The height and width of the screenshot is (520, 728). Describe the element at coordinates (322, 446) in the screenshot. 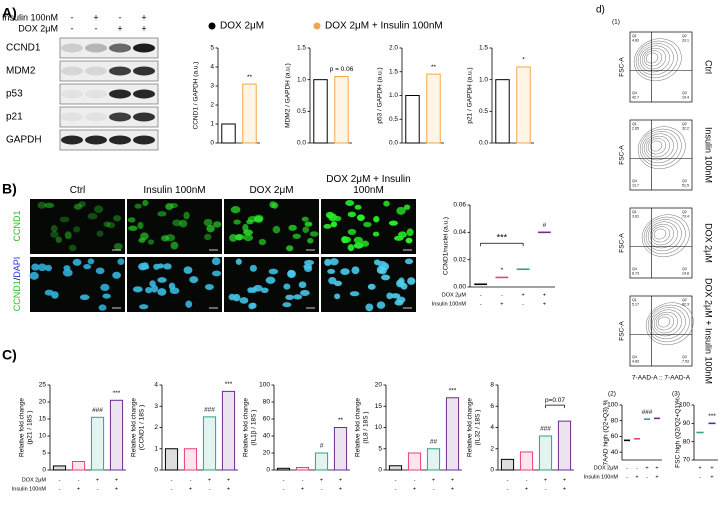

I see `significance: #` at that location.